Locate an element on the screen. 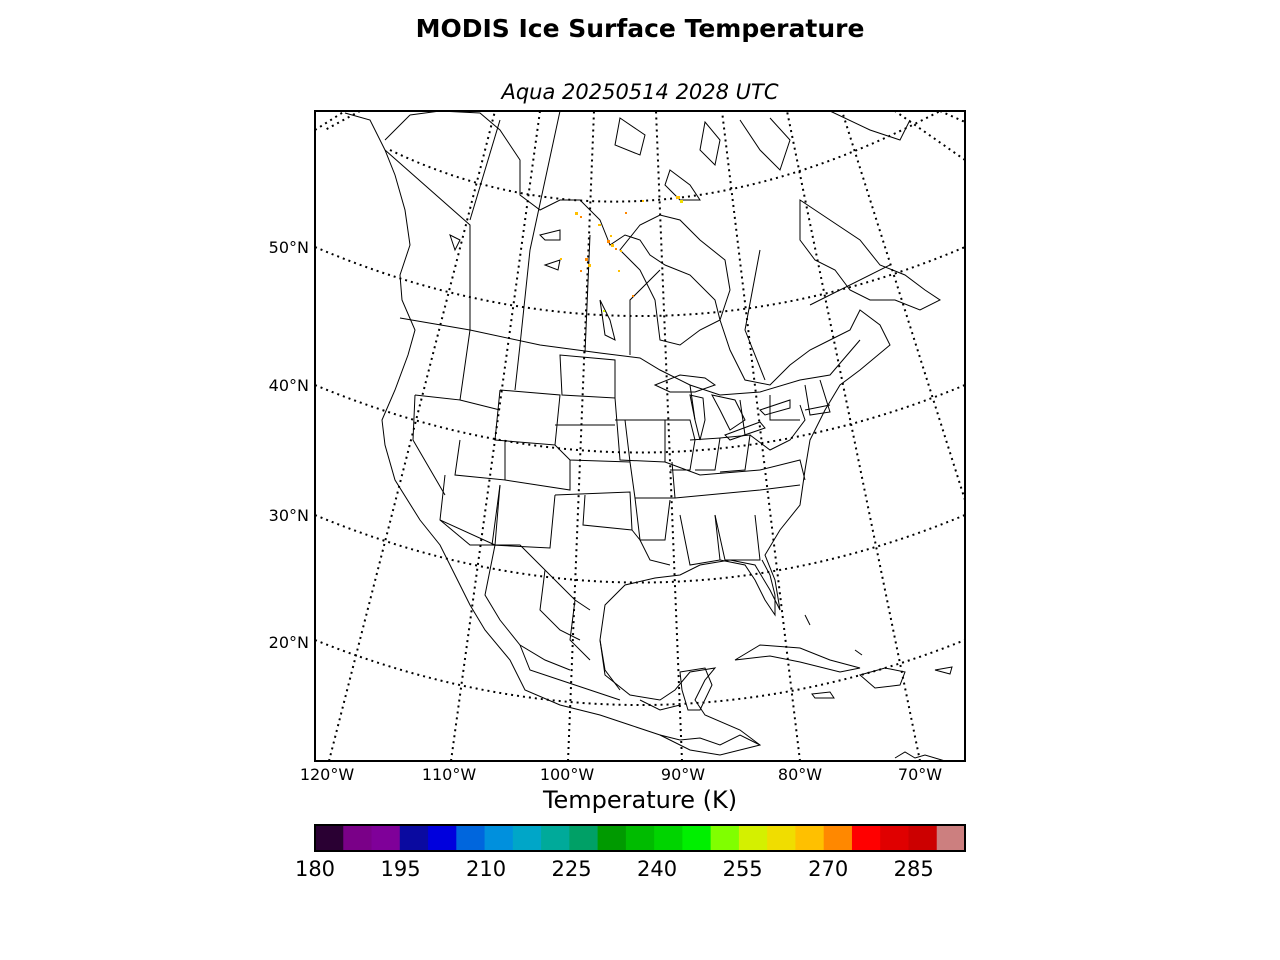 Image resolution: width=1280 pixels, height=960 pixels. colorbar-frame is located at coordinates (640, 838).